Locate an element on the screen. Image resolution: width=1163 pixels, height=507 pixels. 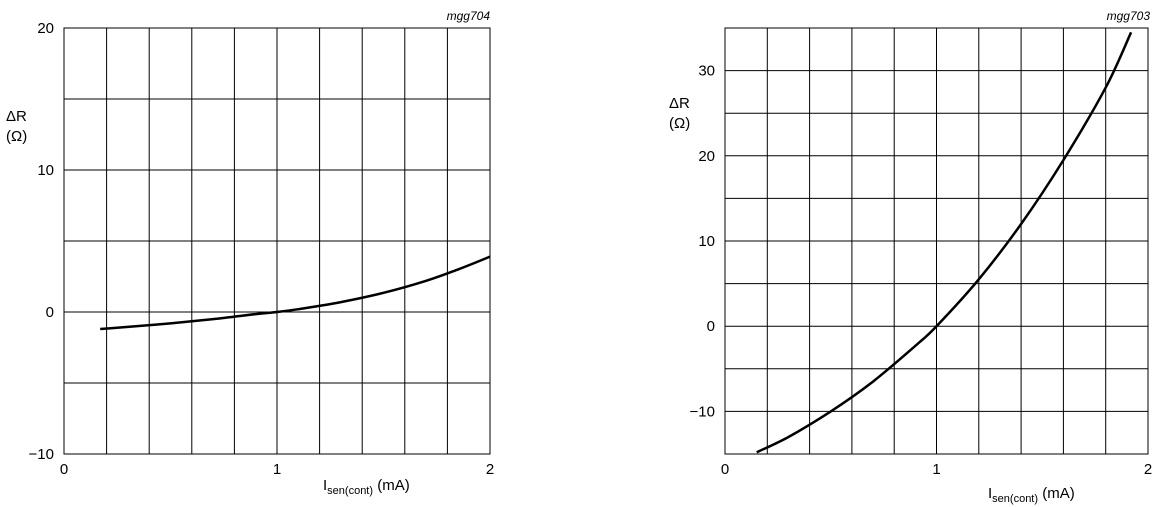
chart-left-ytick-label: 0 is located at coordinates (50, 312).